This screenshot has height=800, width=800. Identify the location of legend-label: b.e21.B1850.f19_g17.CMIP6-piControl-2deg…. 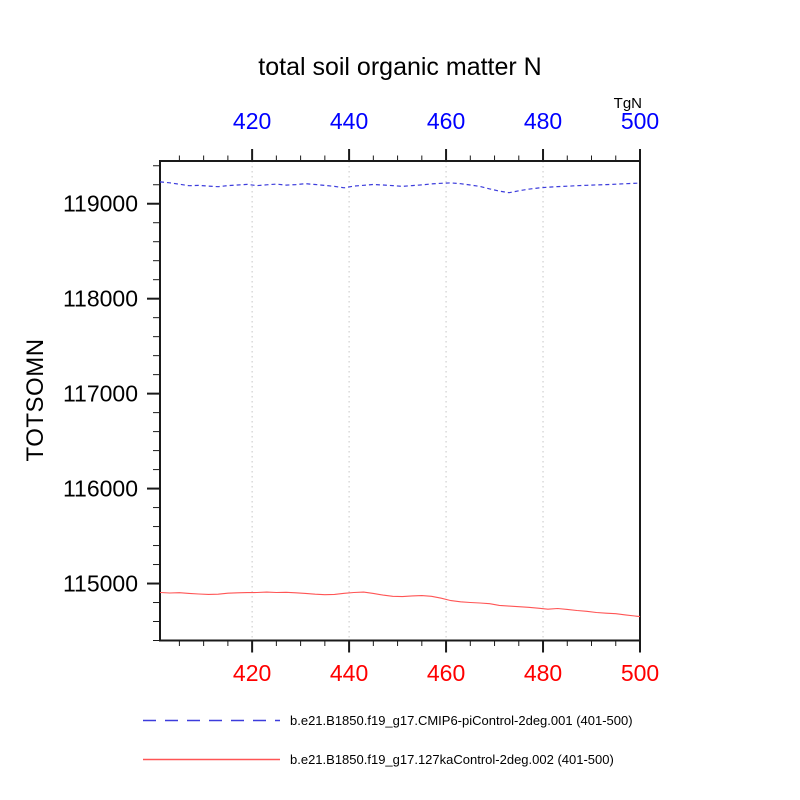
(461, 720).